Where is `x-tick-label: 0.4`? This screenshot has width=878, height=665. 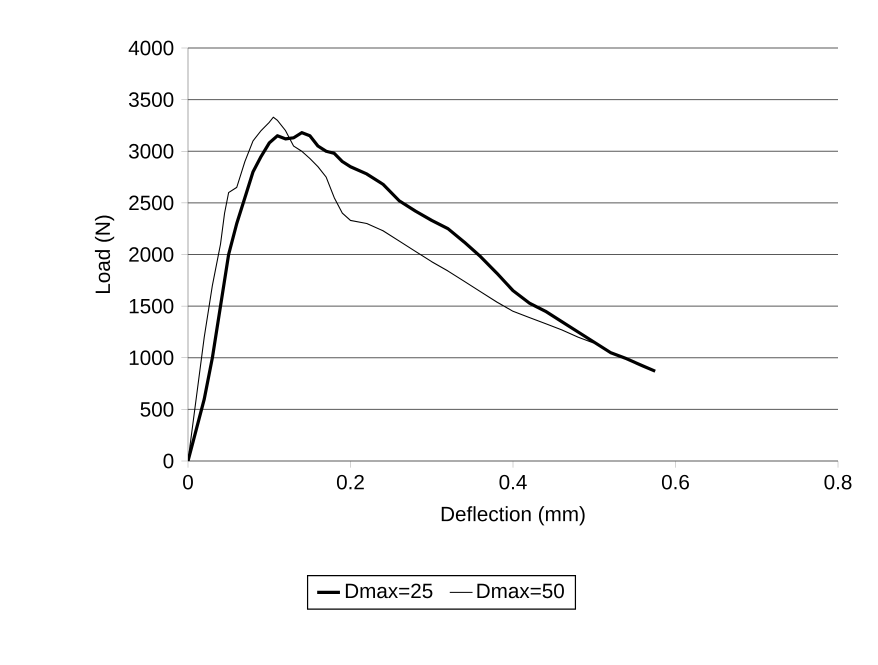
x-tick-label: 0.4 is located at coordinates (513, 482).